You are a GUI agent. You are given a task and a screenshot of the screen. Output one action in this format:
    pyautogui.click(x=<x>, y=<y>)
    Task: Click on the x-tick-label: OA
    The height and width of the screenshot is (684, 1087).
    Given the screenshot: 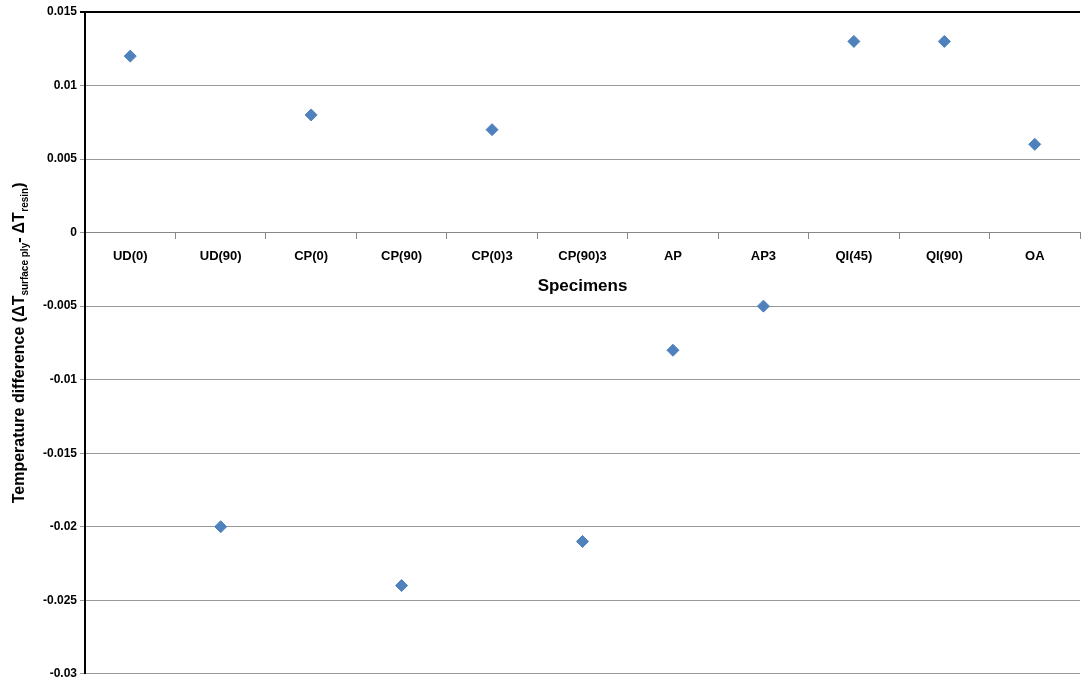 What is the action you would take?
    pyautogui.click(x=1035, y=255)
    